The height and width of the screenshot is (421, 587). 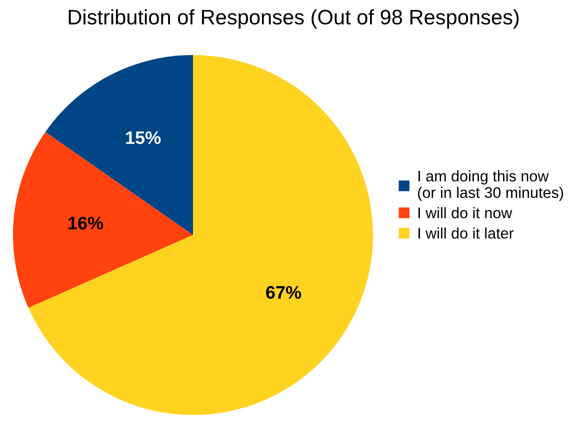 I want to click on data-label: 67%, so click(x=284, y=292).